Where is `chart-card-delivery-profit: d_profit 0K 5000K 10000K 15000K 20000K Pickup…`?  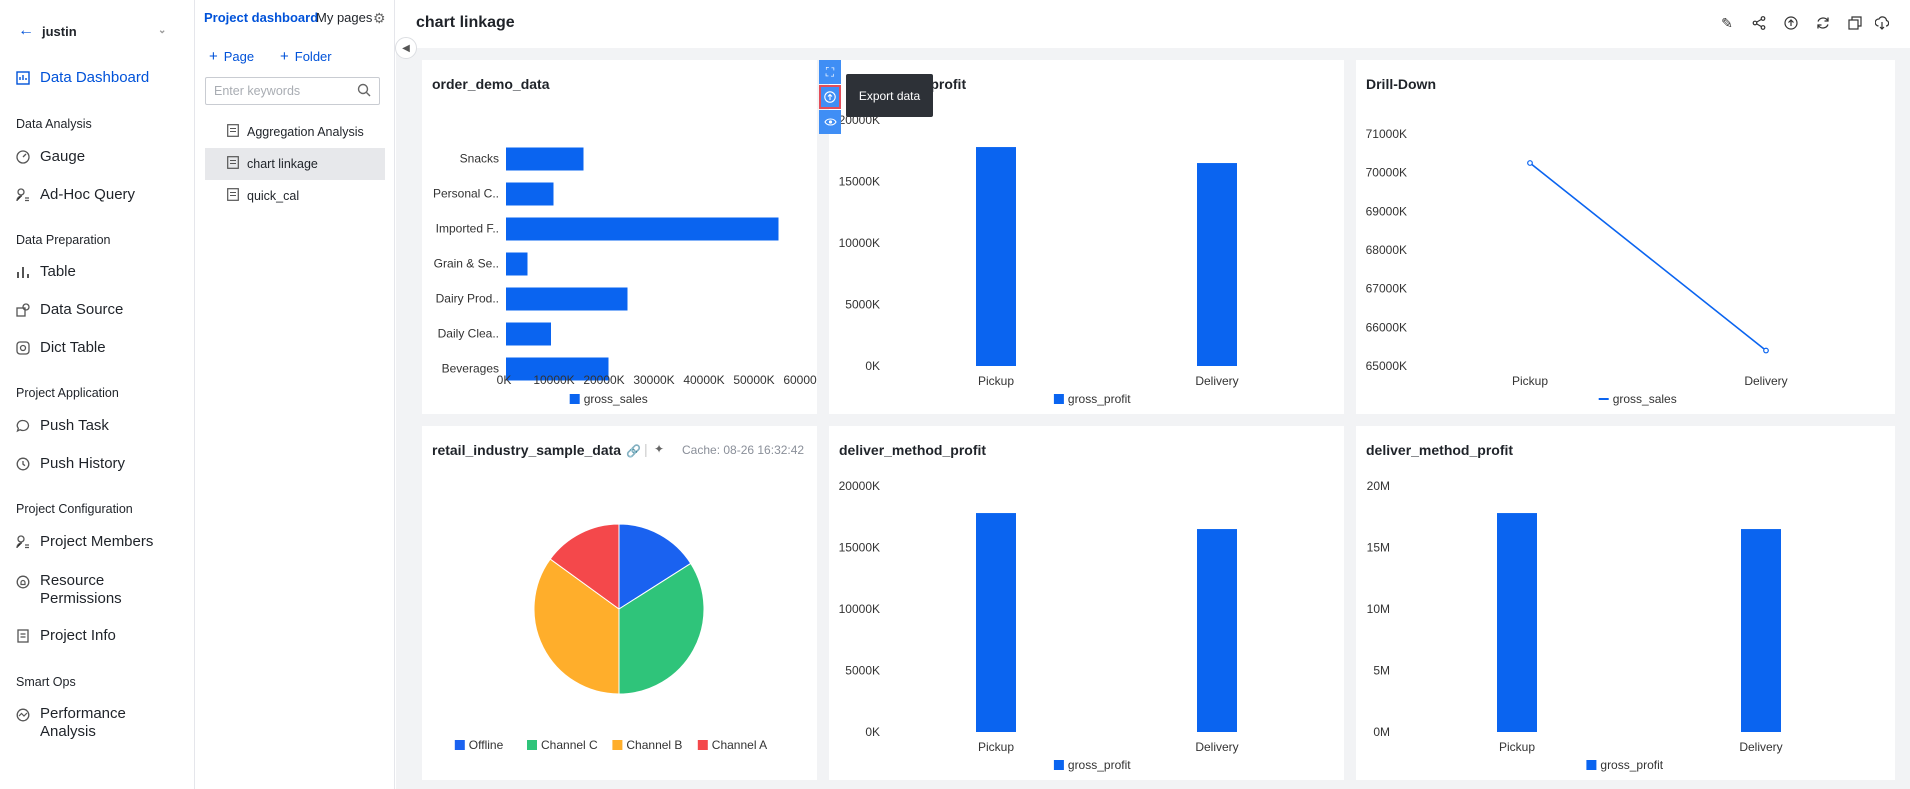 chart-card-delivery-profit: d_profit 0K 5000K 10000K 15000K 20000K Pickup… is located at coordinates (1086, 237).